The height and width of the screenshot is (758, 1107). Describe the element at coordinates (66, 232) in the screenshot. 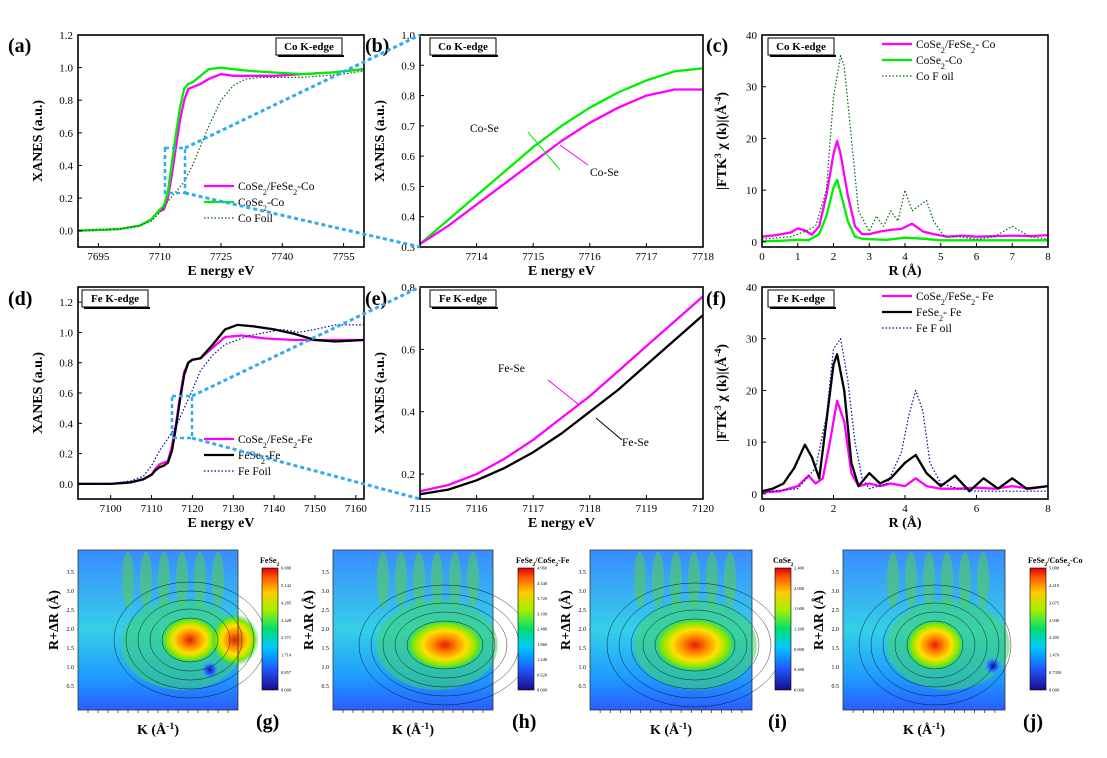

I see `y-tick-label: 0.0` at that location.